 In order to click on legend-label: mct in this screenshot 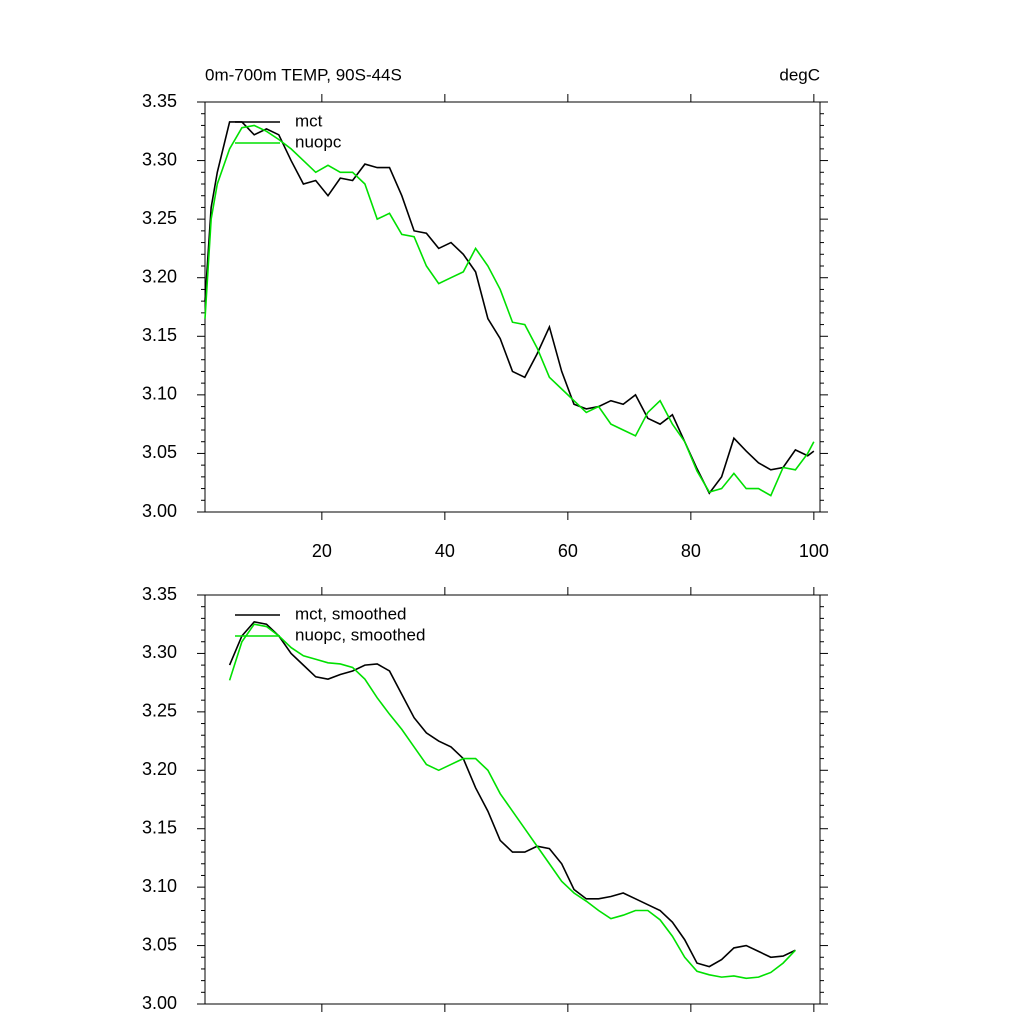, I will do `click(309, 120)`.